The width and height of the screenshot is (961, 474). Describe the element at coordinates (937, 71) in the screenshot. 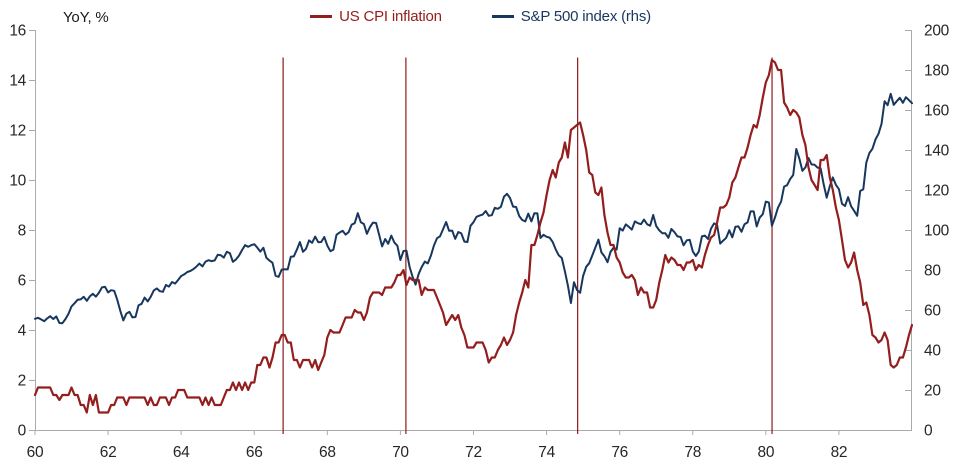

I see `right-axis-tick-label: 180` at that location.